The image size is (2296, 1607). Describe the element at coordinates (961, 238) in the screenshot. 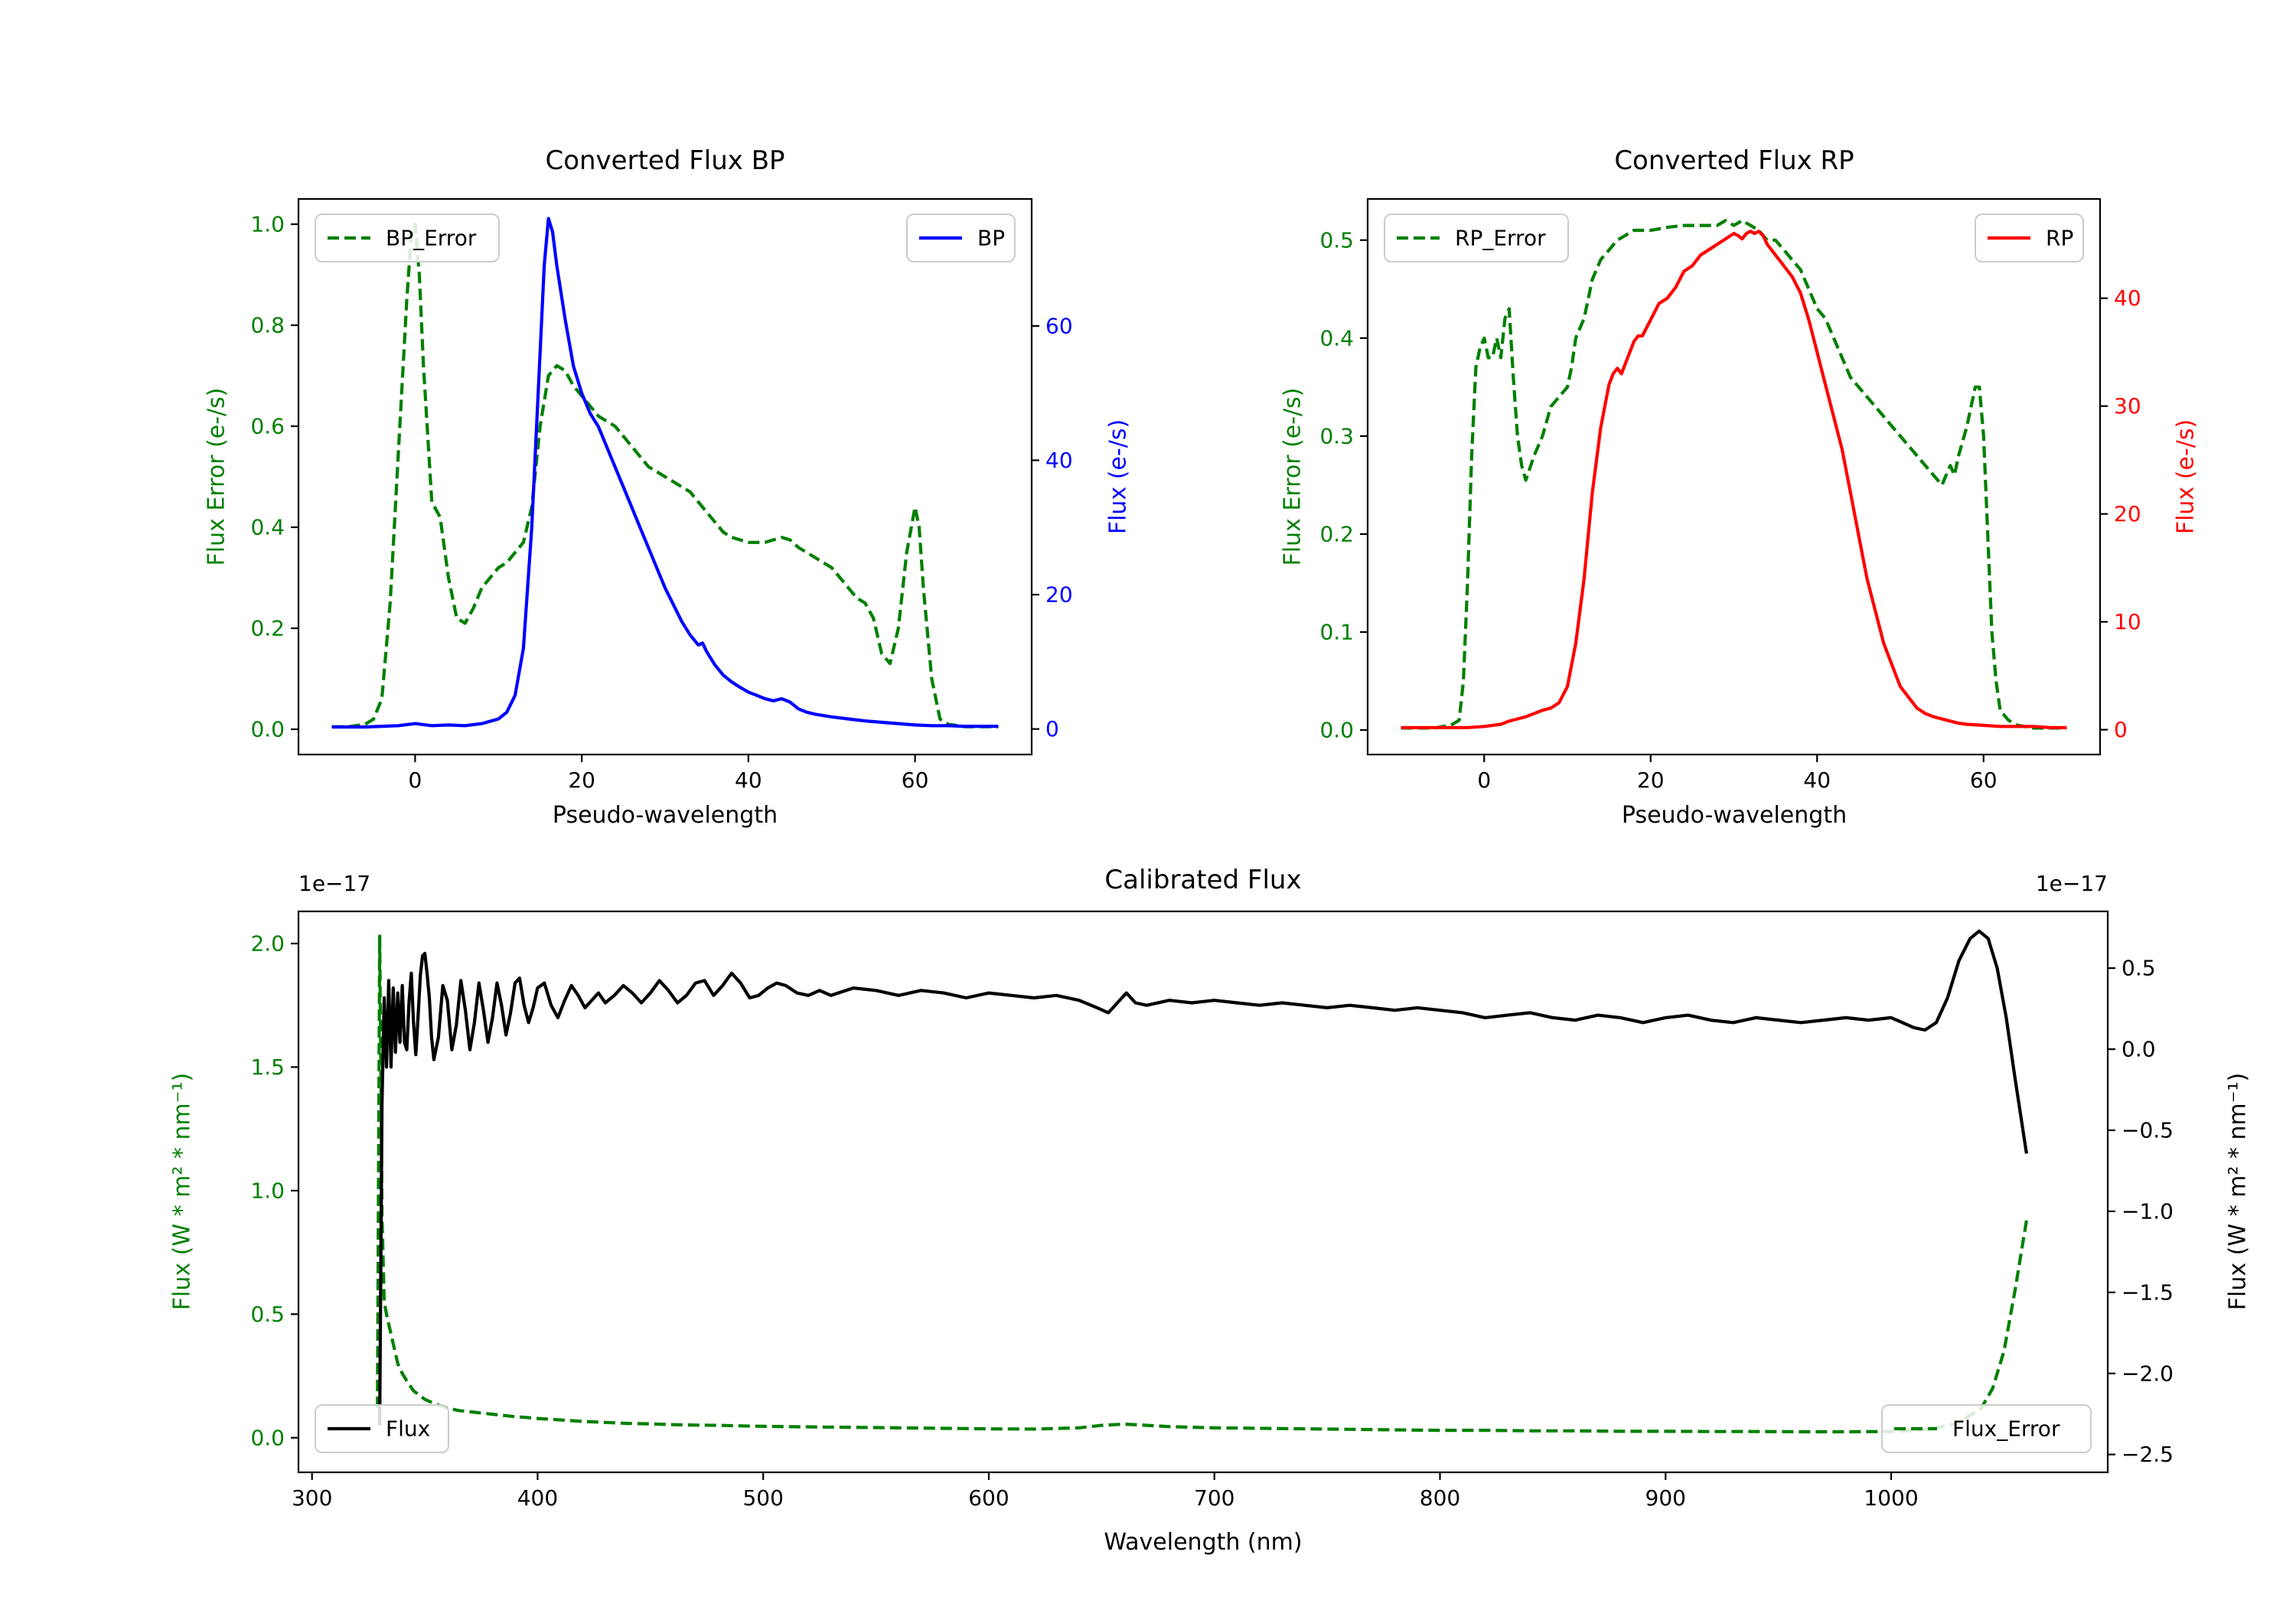

I see `legend-bp: BP` at that location.